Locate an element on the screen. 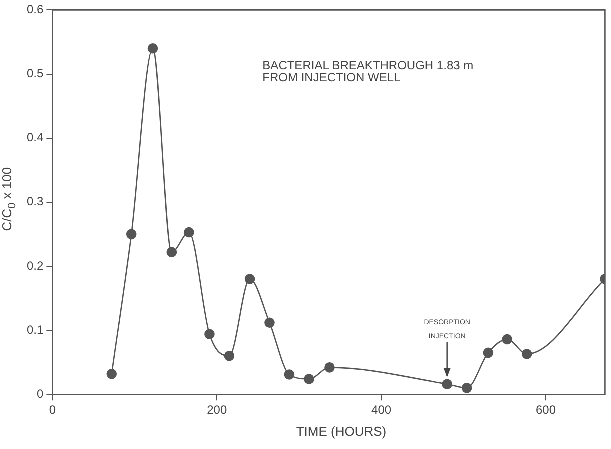 The height and width of the screenshot is (449, 611). y-tick-label: 0.1 is located at coordinates (35, 329).